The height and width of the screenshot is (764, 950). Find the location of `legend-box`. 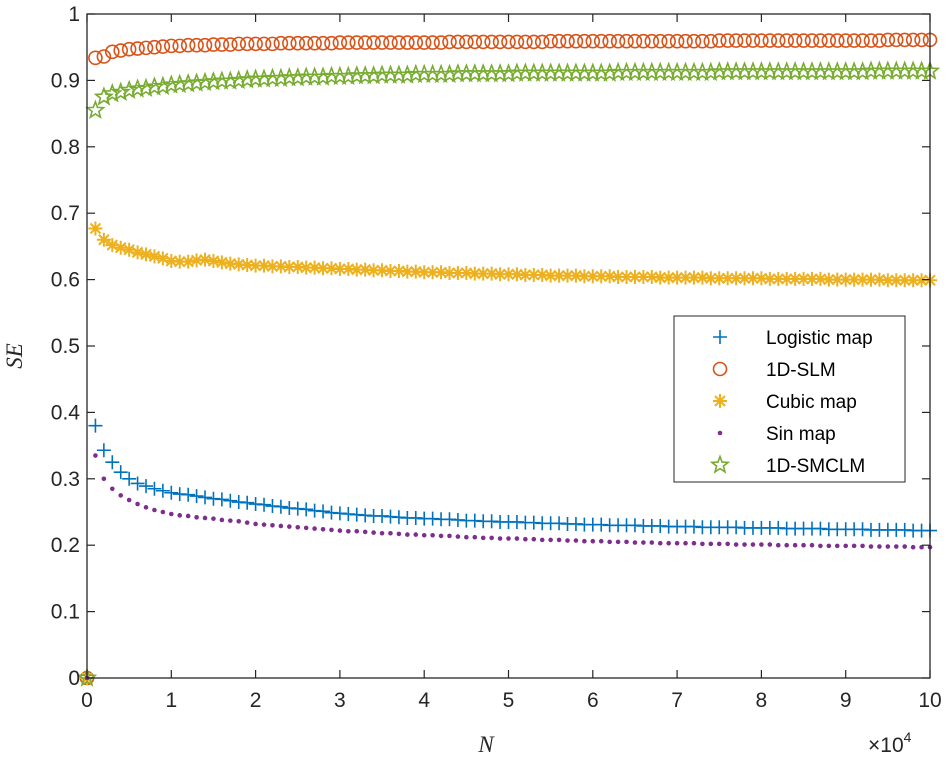

legend-box is located at coordinates (789, 399).